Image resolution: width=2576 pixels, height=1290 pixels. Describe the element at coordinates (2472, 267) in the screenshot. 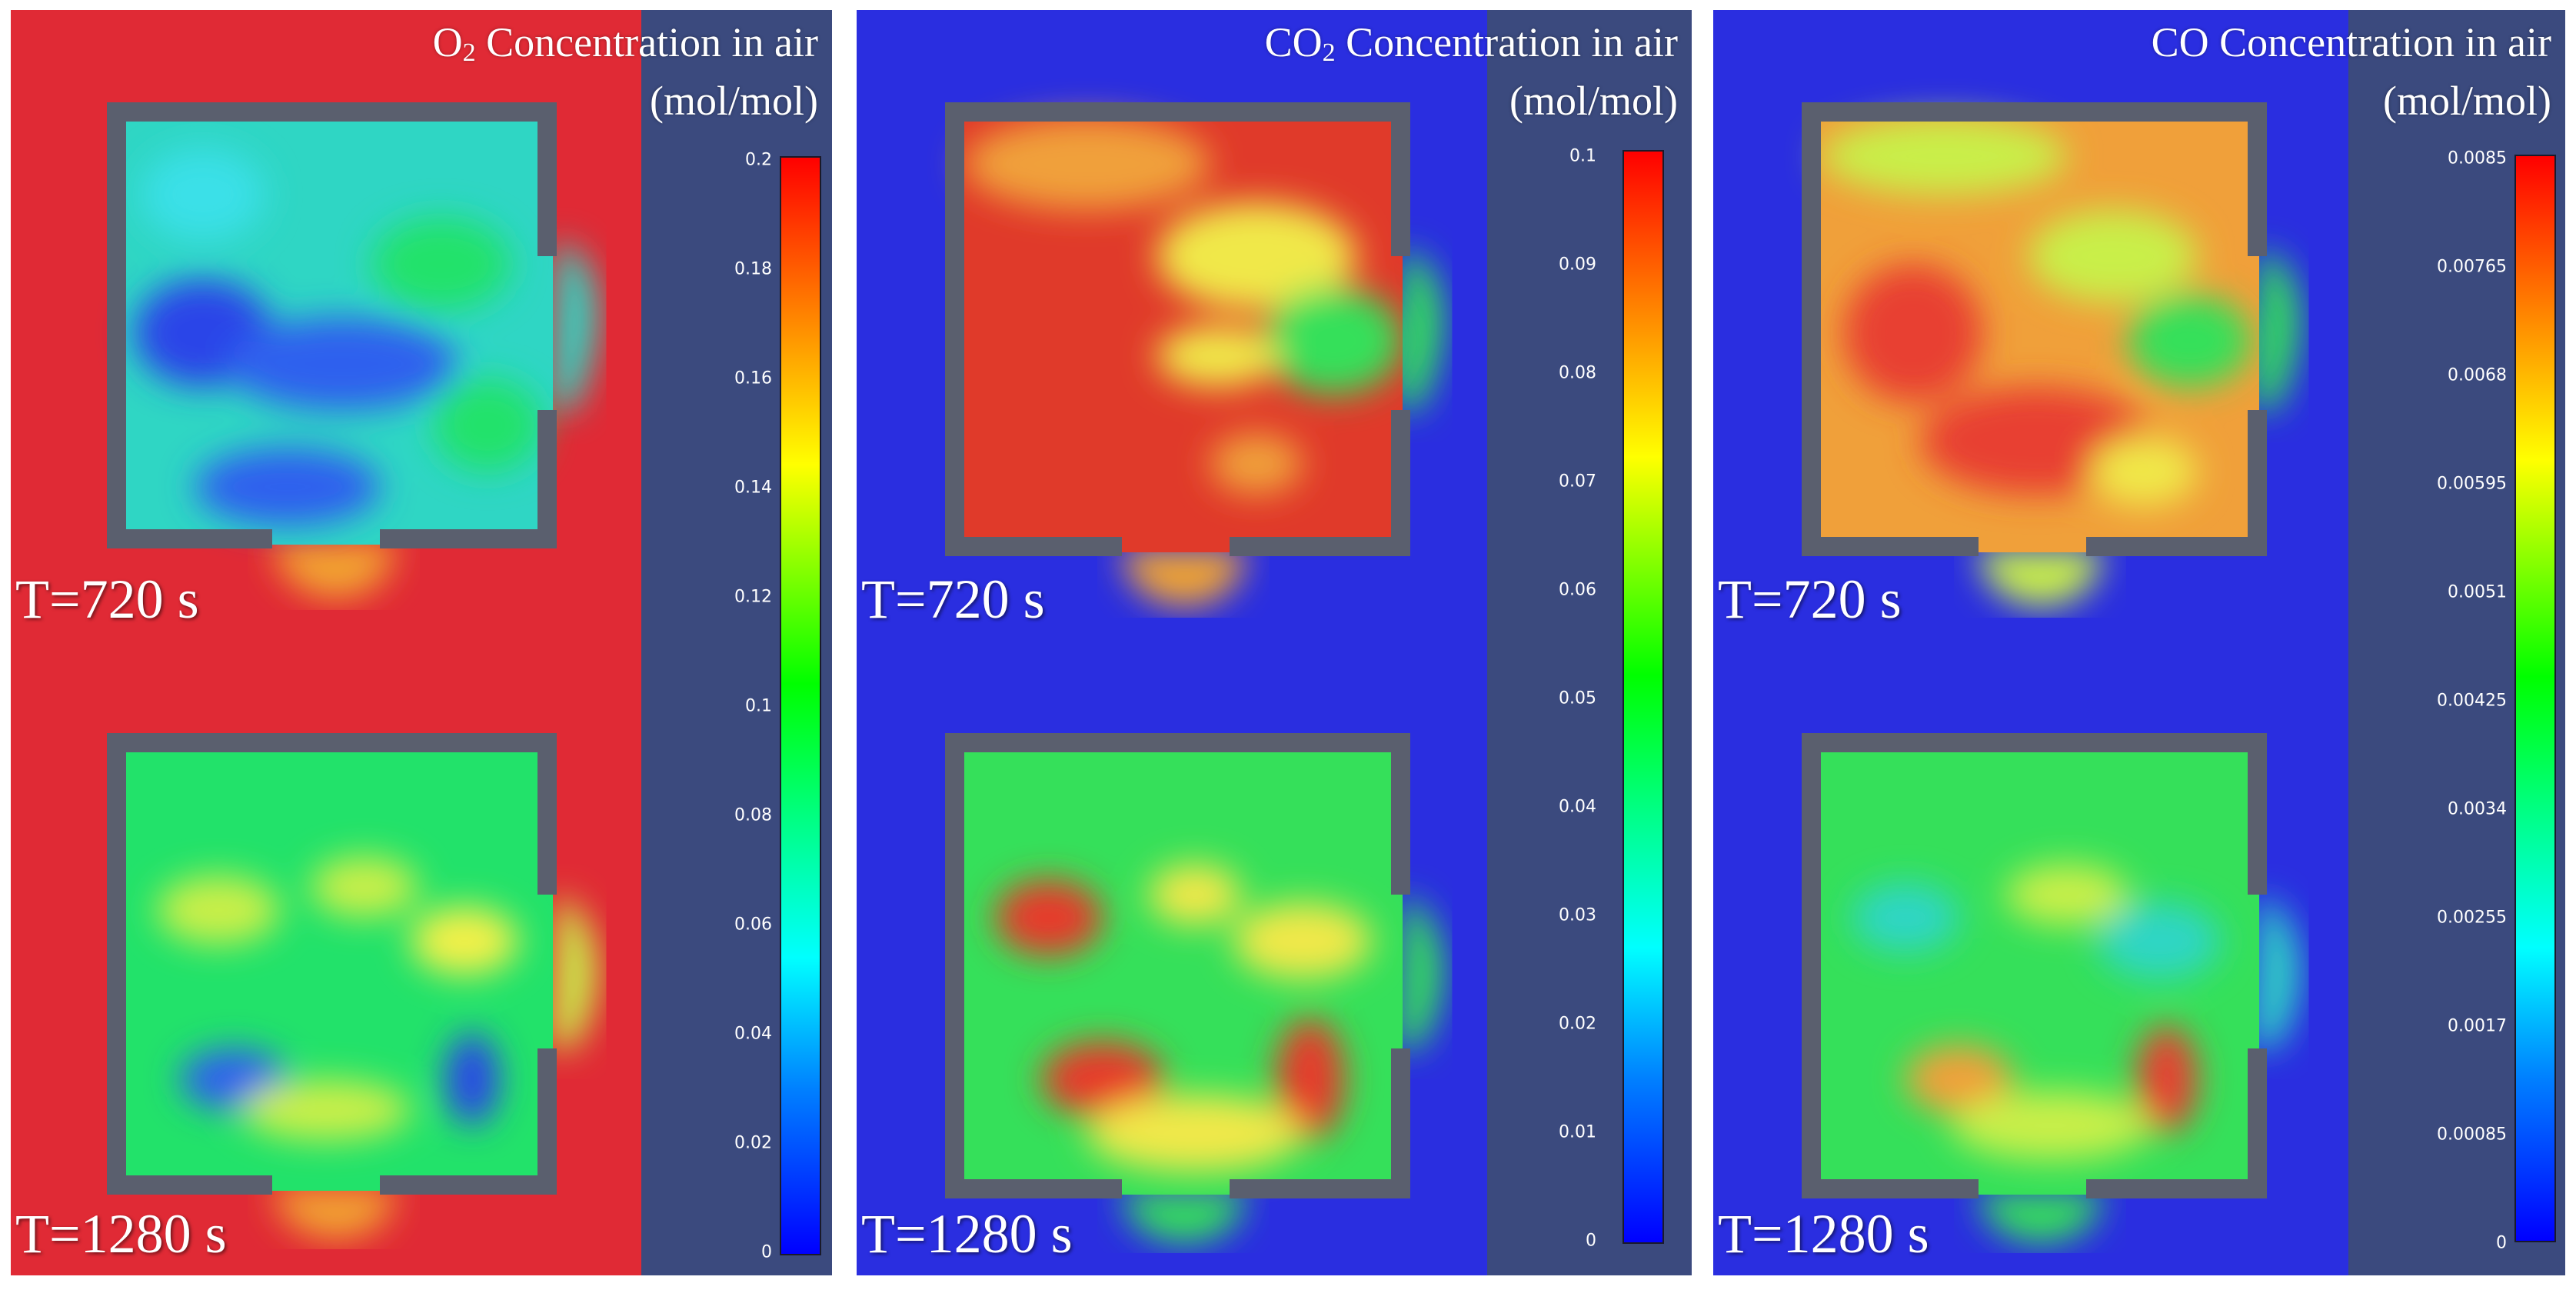

I see `co-tick: 0.00765` at that location.